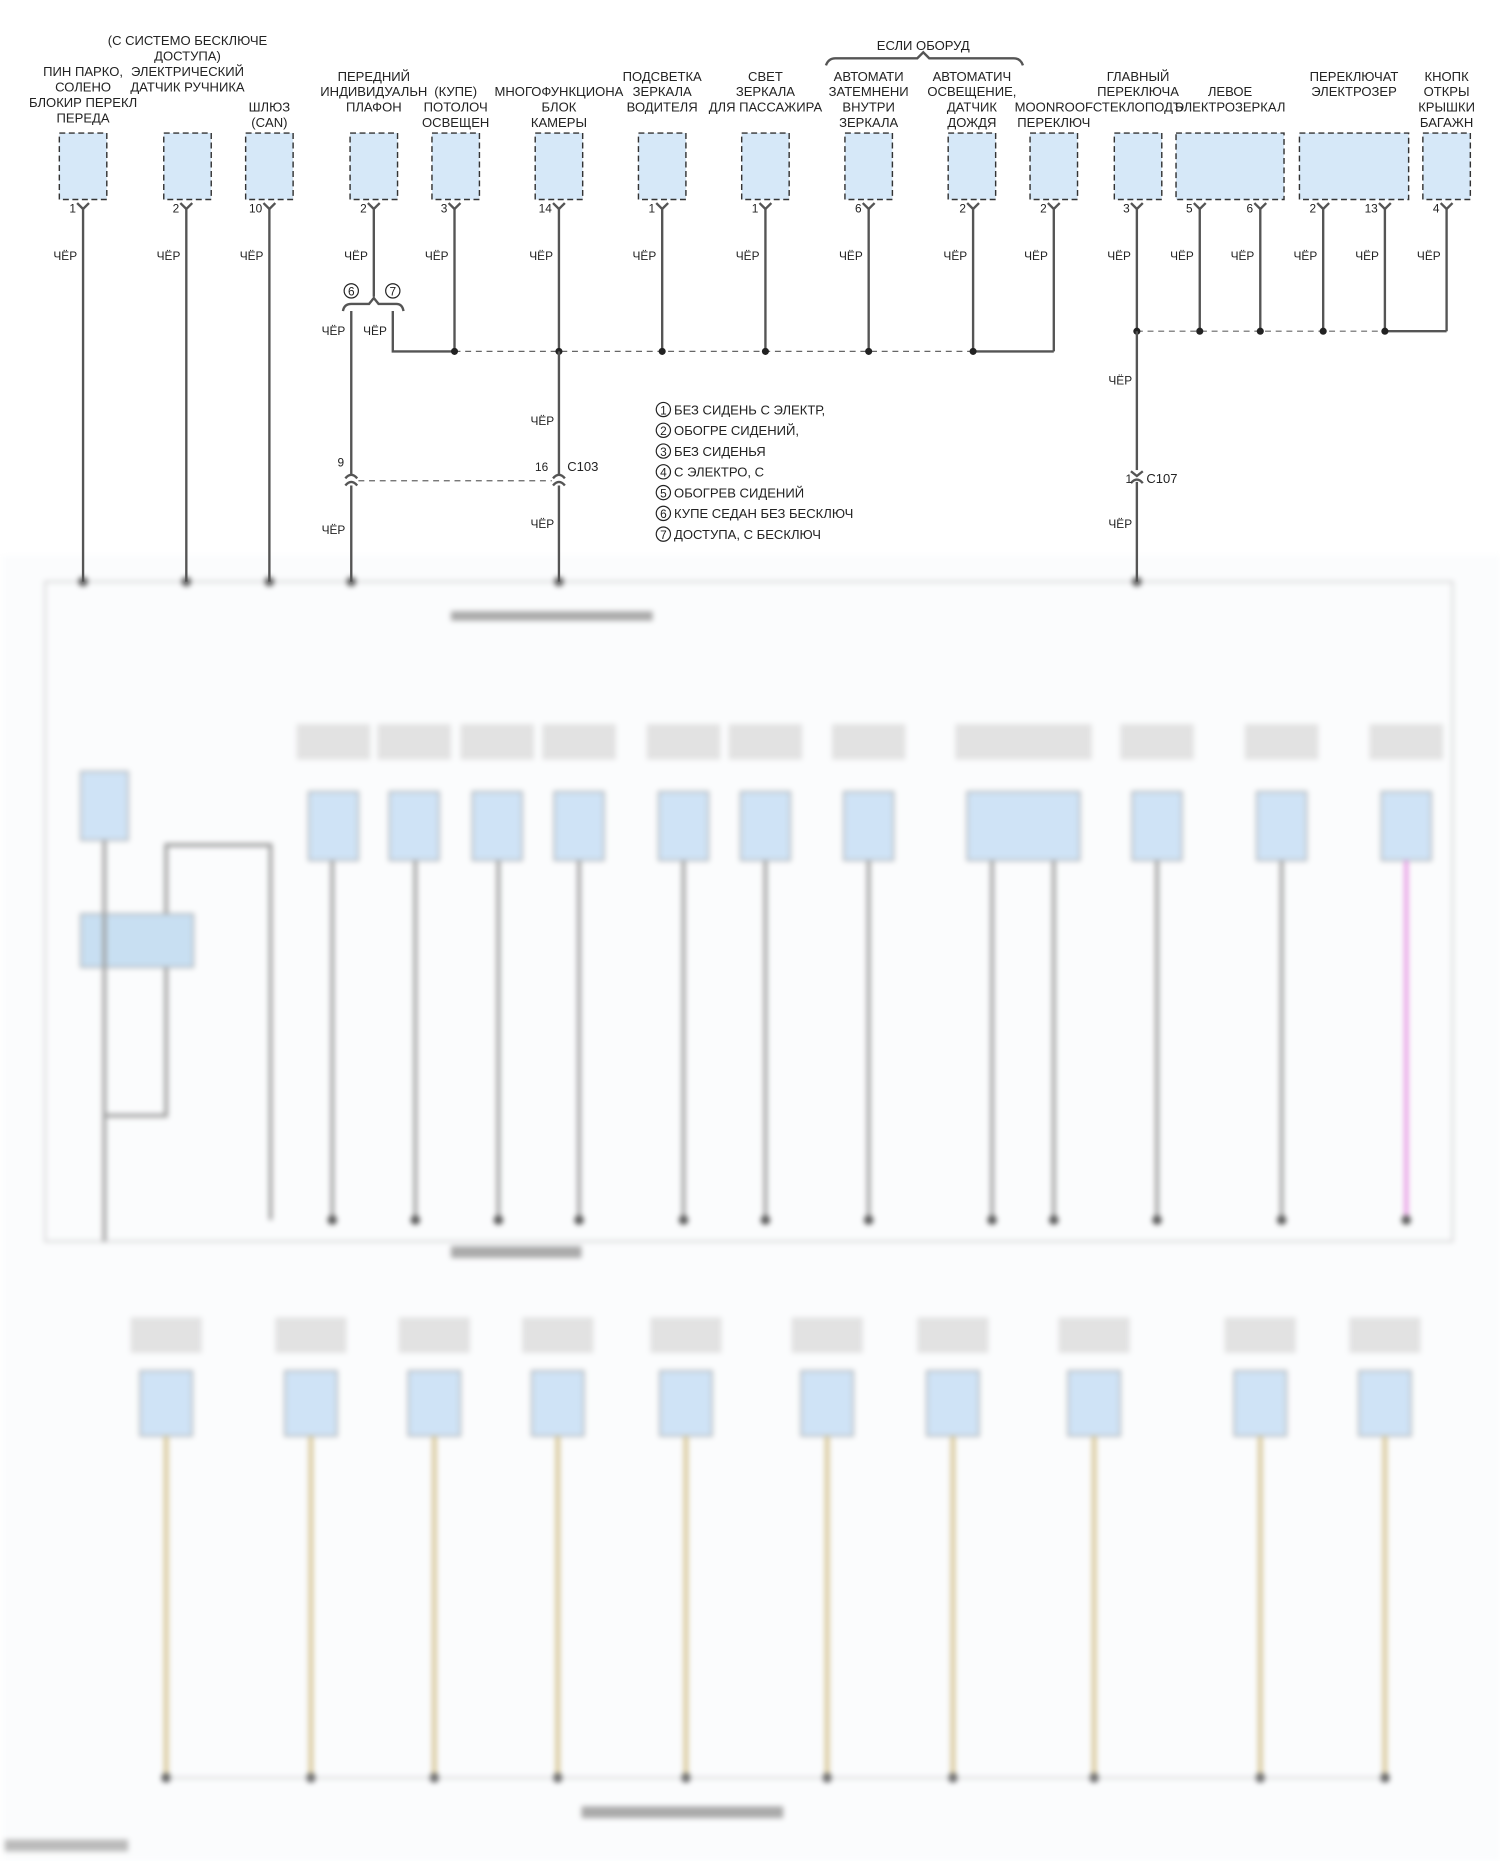 The image size is (1500, 1861). Describe the element at coordinates (374, 76) in the screenshot. I see `component-label: ПЕРЕДНИЙ` at that location.